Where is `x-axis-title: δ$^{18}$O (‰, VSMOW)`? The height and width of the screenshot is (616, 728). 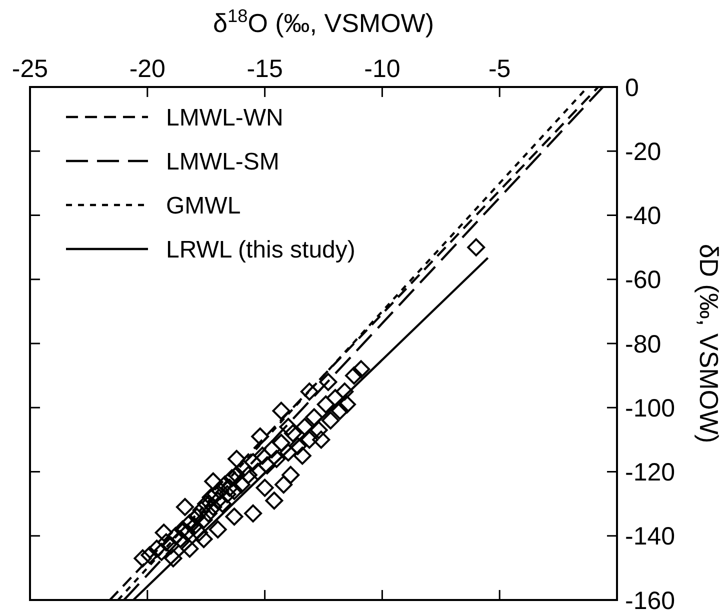
x-axis-title: δ$^{18}$O (‰, VSMOW) is located at coordinates (323, 22).